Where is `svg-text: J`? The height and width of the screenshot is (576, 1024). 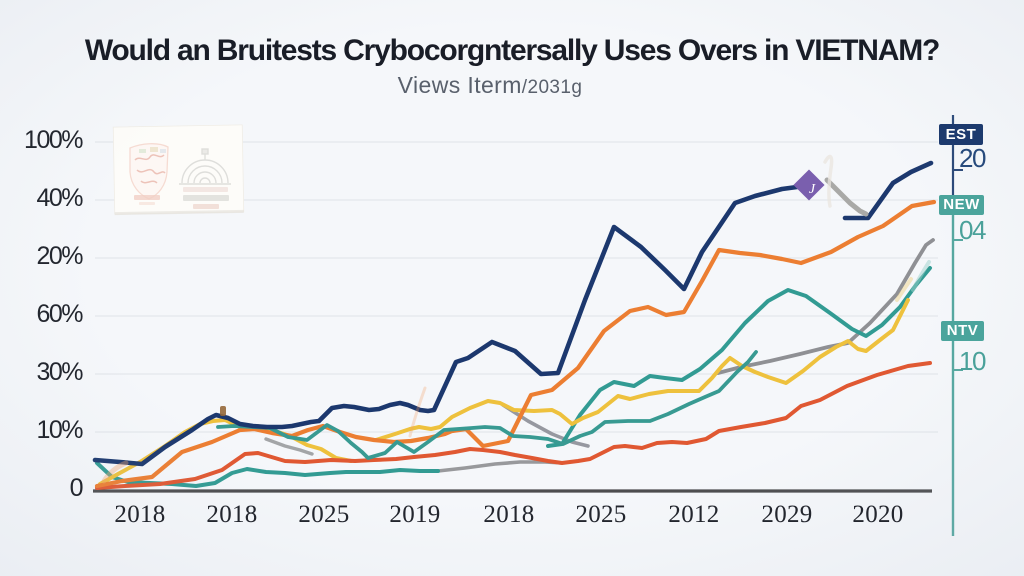
svg-text: J is located at coordinates (812, 189).